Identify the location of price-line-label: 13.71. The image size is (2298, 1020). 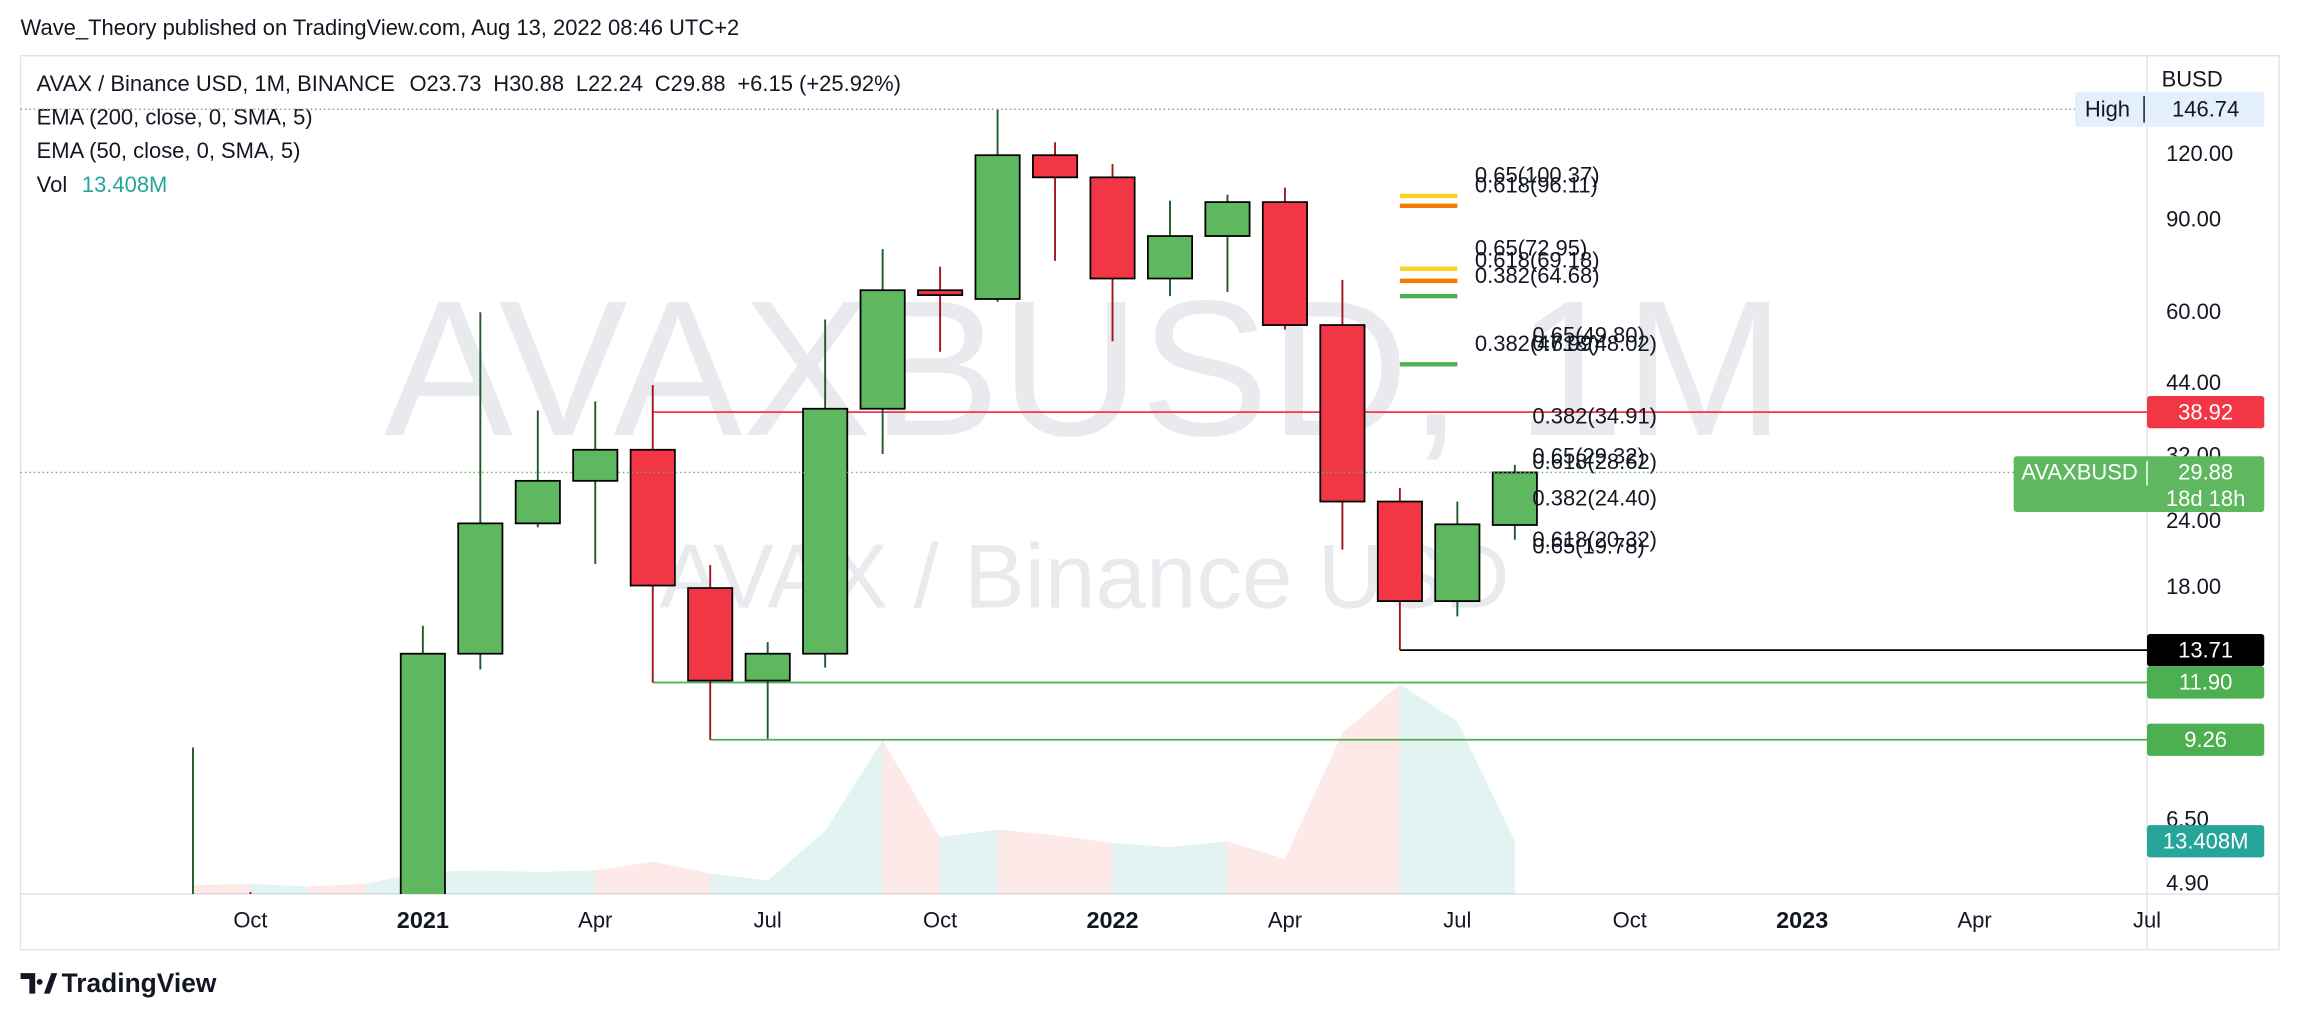
(2205, 649).